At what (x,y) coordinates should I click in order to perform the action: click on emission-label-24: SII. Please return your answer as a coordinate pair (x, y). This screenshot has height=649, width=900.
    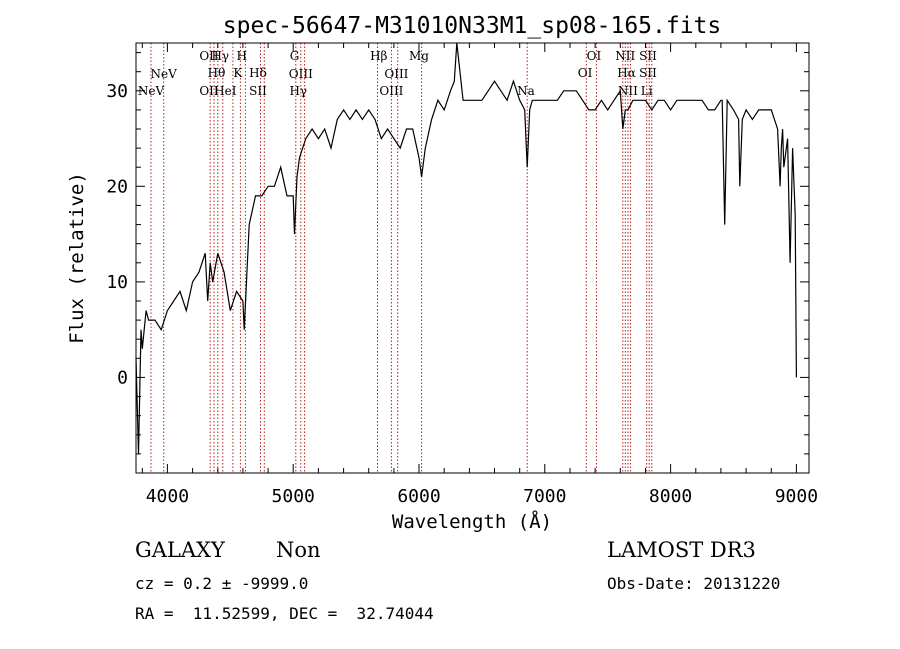
    Looking at the image, I should click on (648, 56).